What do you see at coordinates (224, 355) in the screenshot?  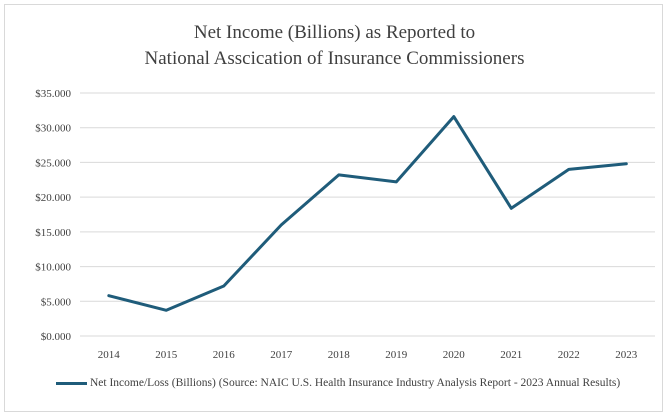 I see `x-tick-label: 2016` at bounding box center [224, 355].